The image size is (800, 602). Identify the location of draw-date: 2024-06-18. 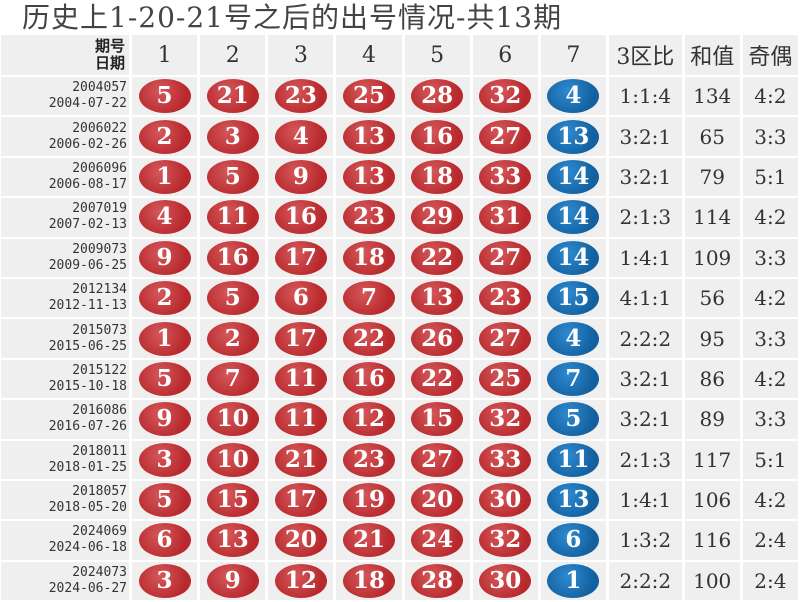
(87, 548).